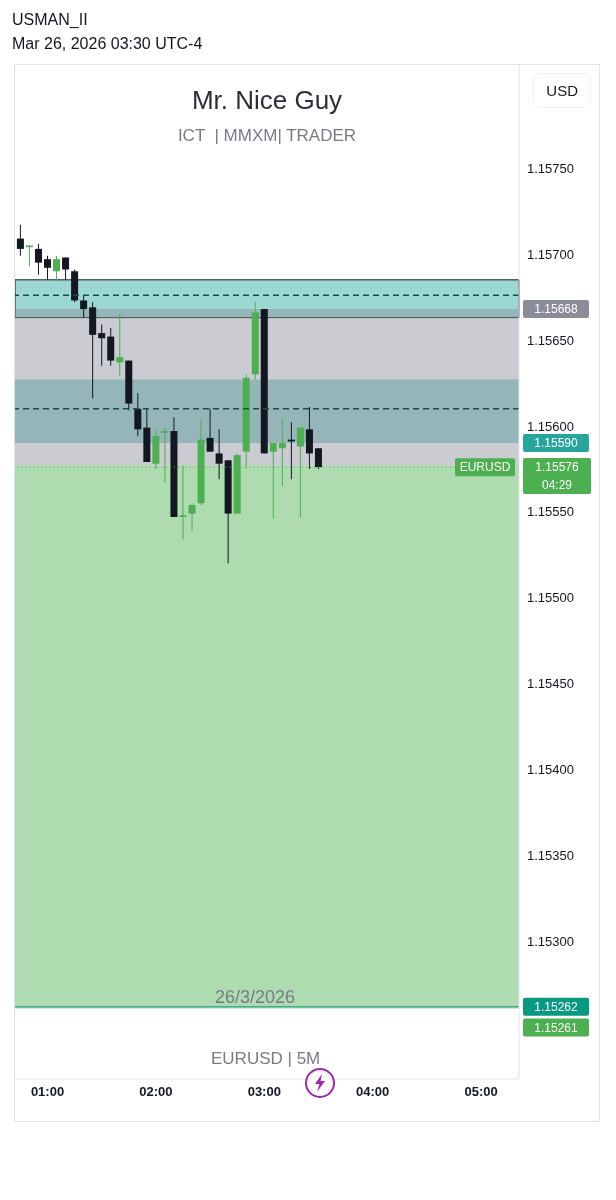  What do you see at coordinates (50, 20) in the screenshot?
I see `text: USMAN_II` at bounding box center [50, 20].